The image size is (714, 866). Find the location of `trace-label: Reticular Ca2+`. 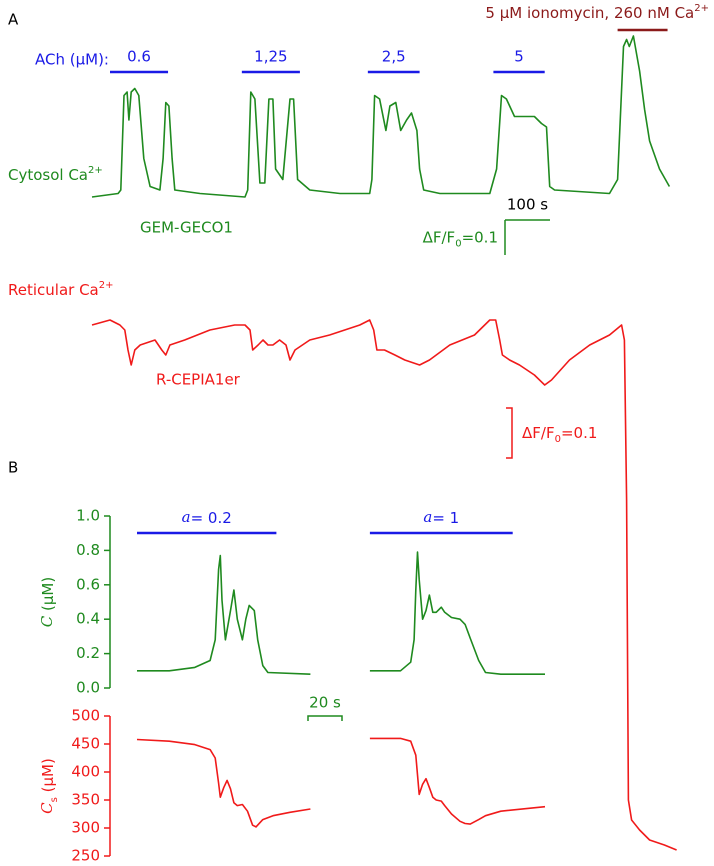

trace-label: Reticular Ca2+ is located at coordinates (61, 289).